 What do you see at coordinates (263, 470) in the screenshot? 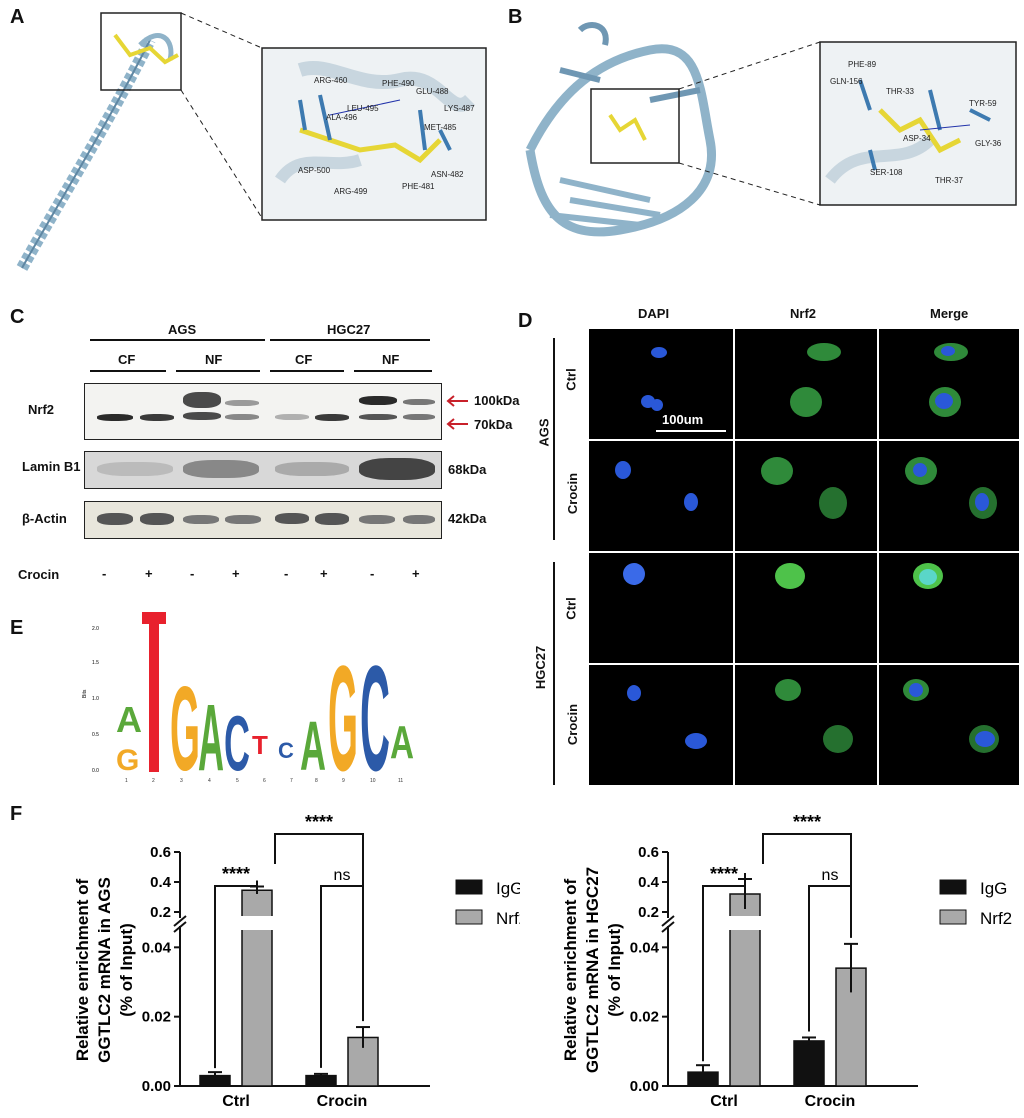
I see `lamin-blot` at bounding box center [263, 470].